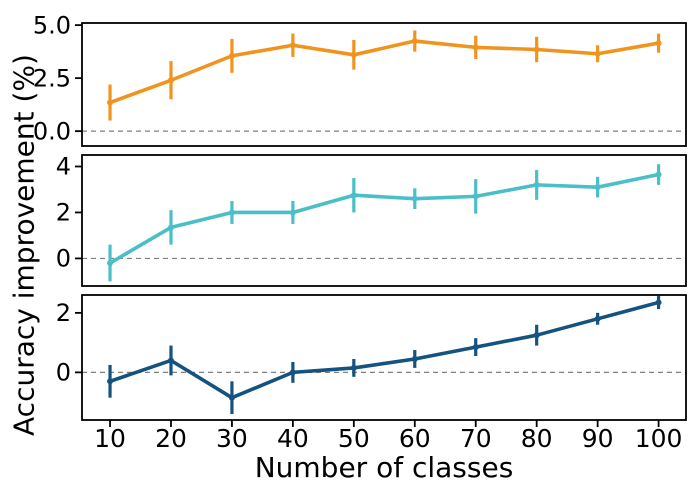  What do you see at coordinates (171, 438) in the screenshot?
I see `x-tick-label: 20` at bounding box center [171, 438].